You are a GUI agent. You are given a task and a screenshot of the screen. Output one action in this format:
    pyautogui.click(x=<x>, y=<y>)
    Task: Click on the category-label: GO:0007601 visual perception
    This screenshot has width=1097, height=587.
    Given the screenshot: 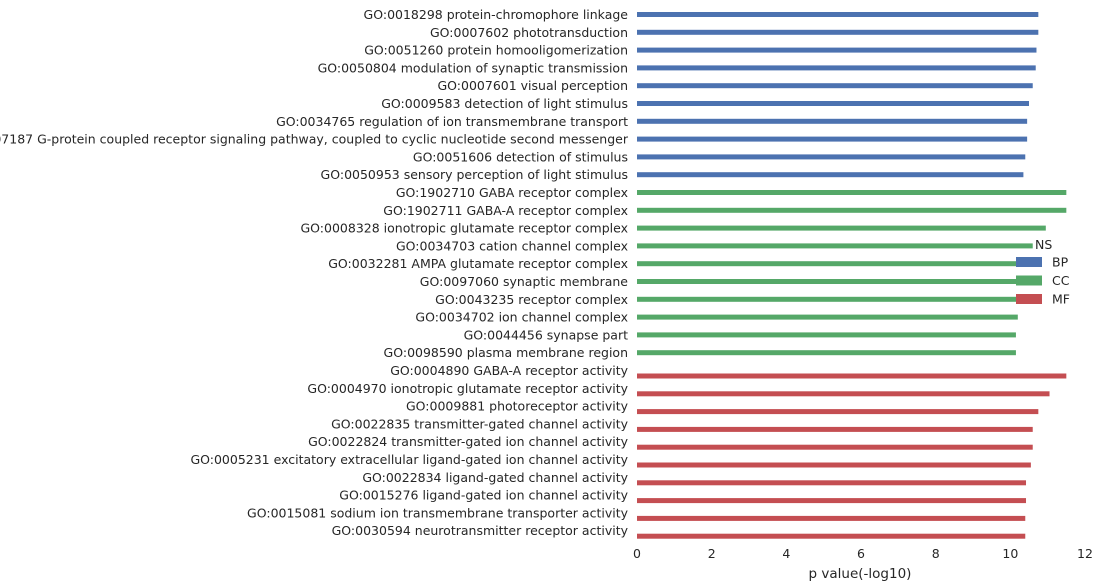 What is the action you would take?
    pyautogui.click(x=532, y=85)
    